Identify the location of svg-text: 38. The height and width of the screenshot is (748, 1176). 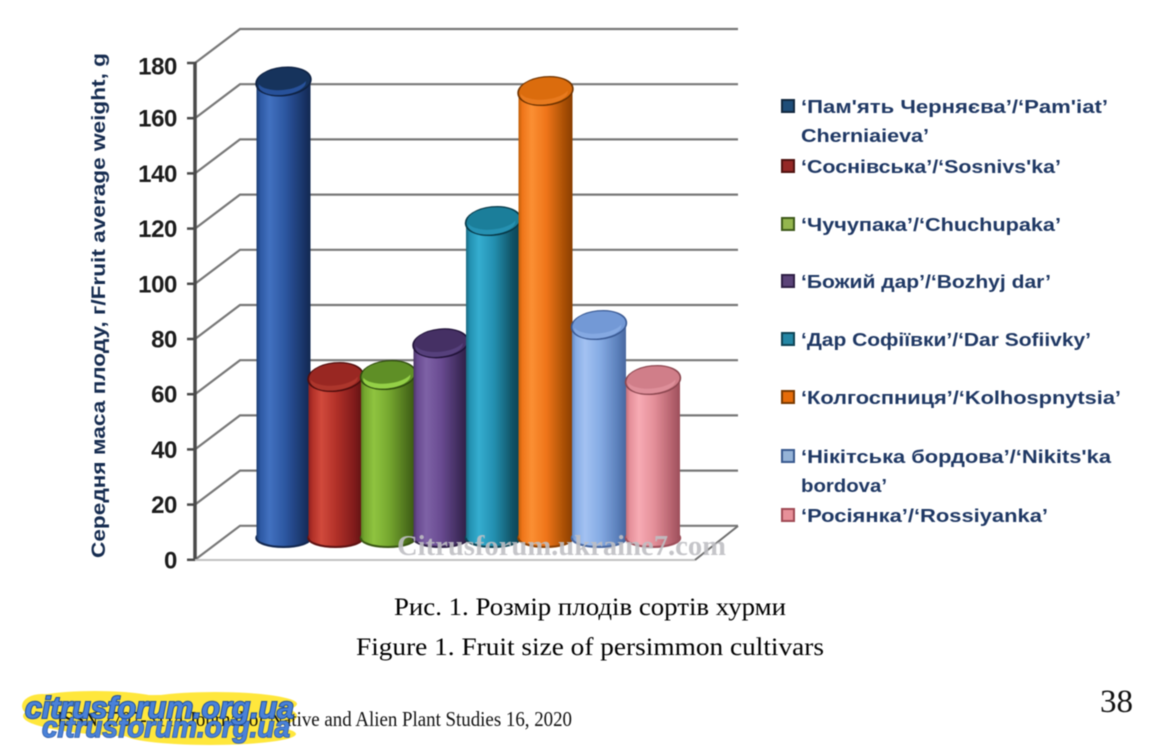
(1116, 702).